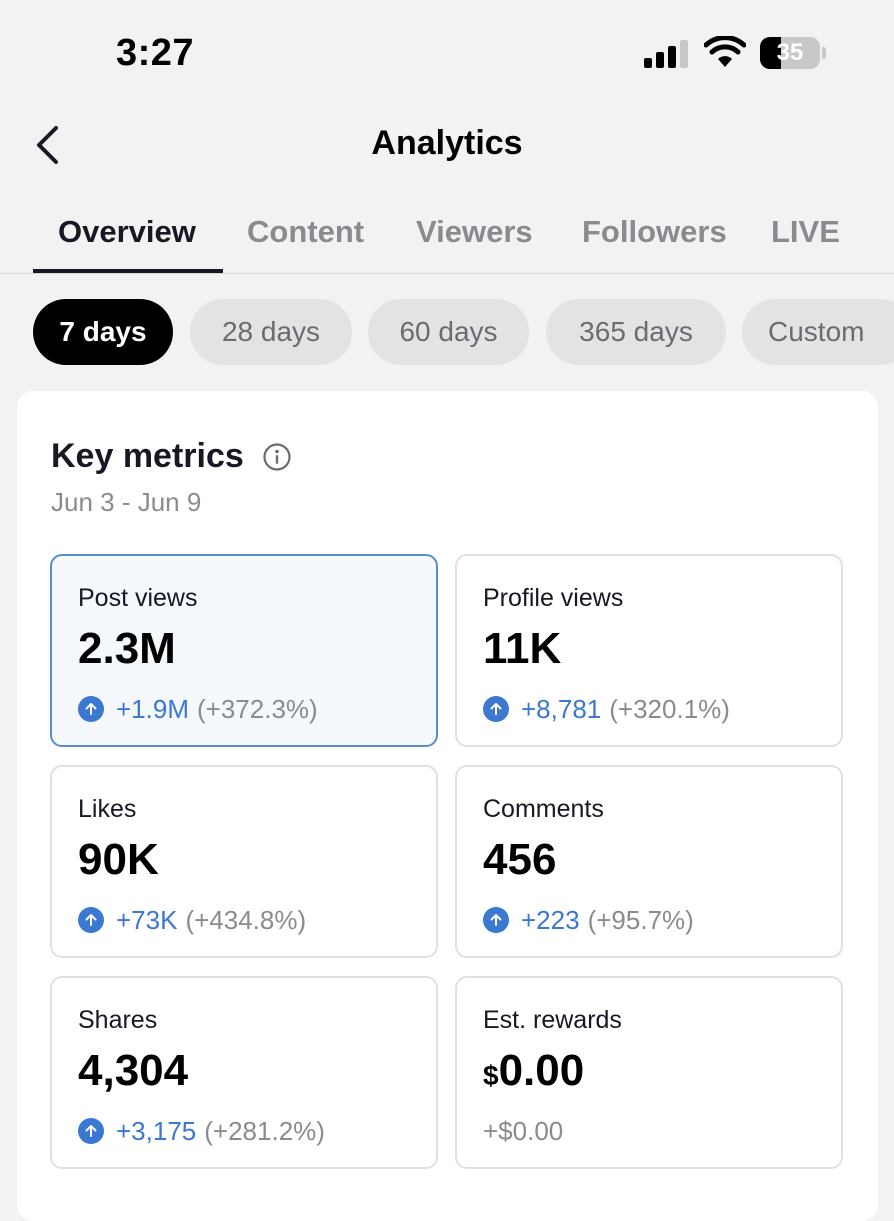 The height and width of the screenshot is (1221, 894). I want to click on tab-bar: Overview Content Viewers Followers LIVE, so click(447, 235).